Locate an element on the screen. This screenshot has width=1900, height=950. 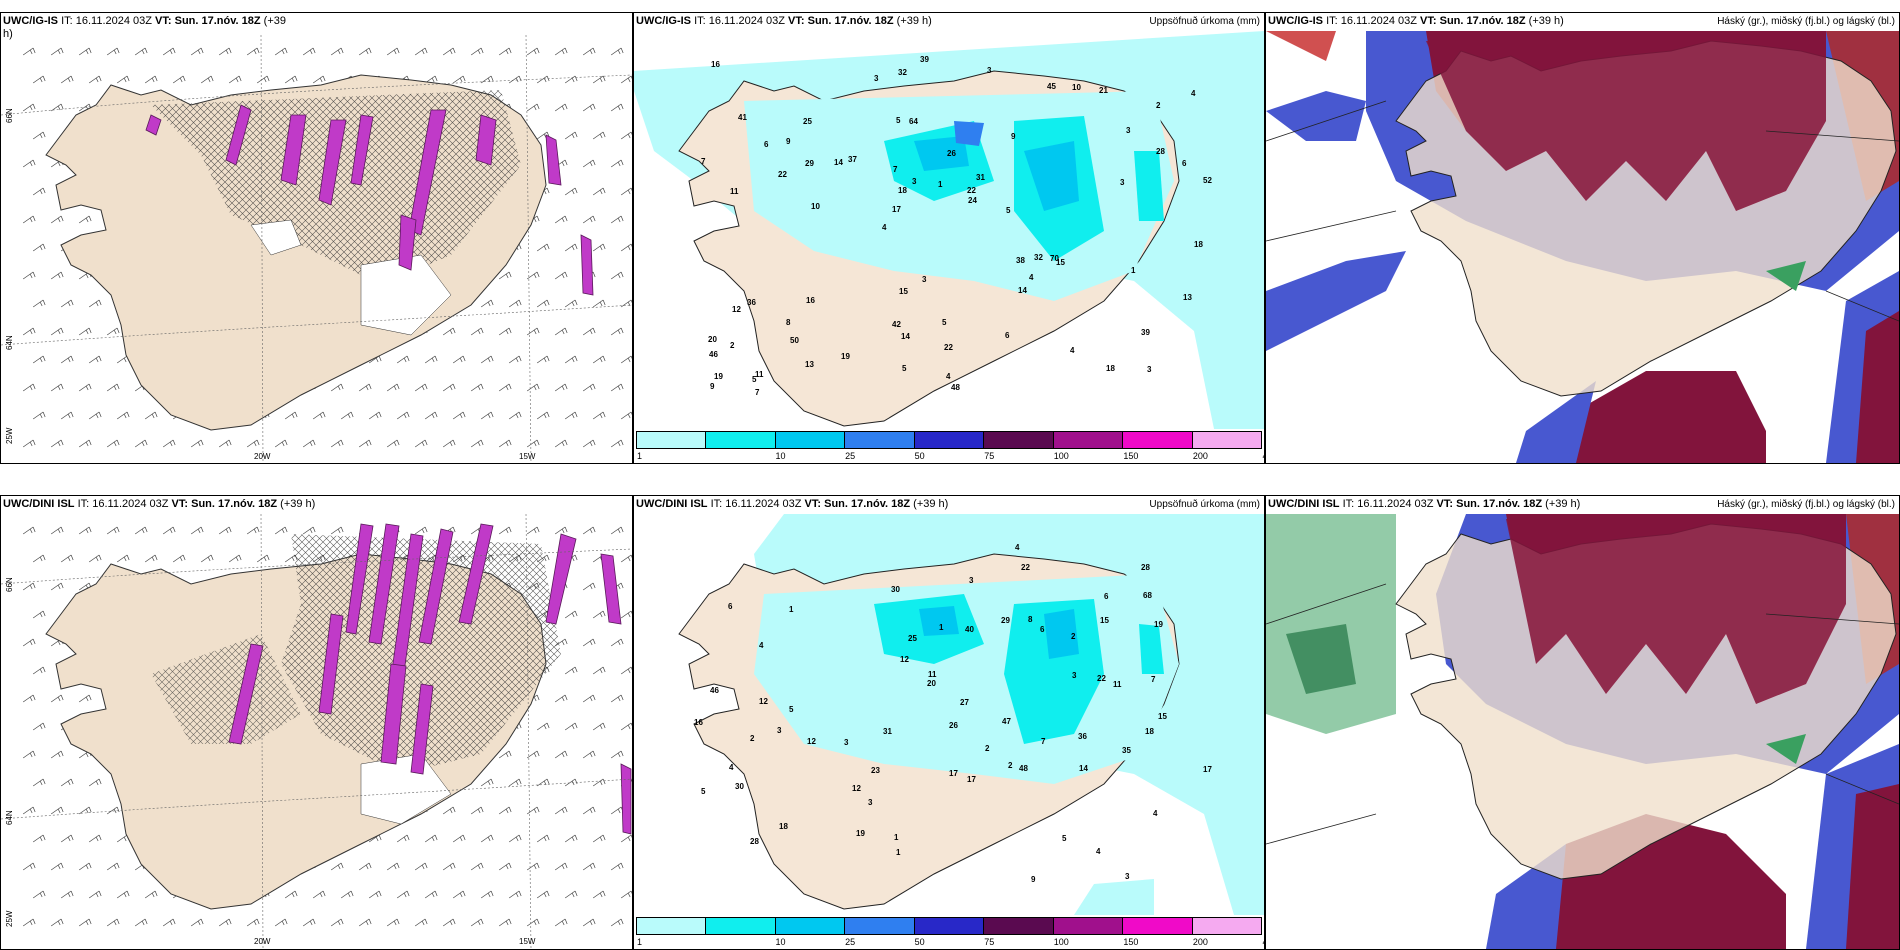
precip-value-label: 22 is located at coordinates (948, 347).